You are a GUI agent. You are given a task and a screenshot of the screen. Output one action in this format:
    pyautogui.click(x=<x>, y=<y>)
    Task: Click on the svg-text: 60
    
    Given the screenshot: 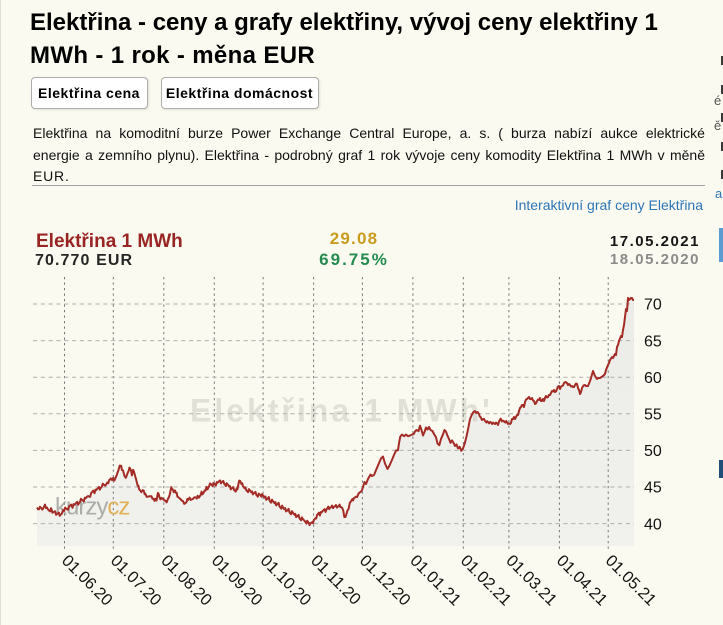 What is the action you would take?
    pyautogui.click(x=653, y=378)
    